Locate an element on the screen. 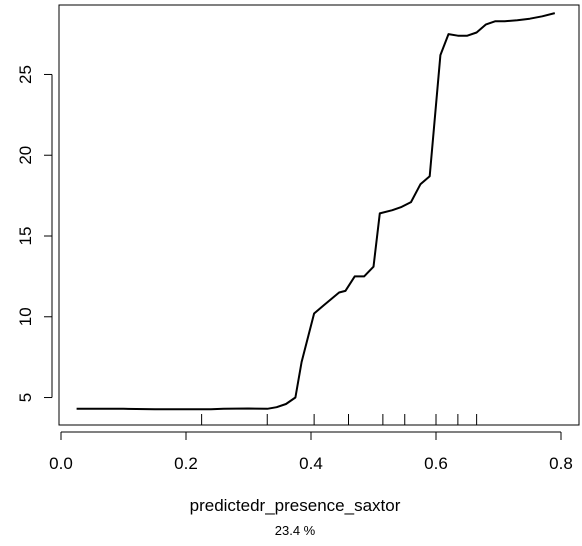 The height and width of the screenshot is (546, 582). x-axis-title: predictedr_presence_saxtor is located at coordinates (295, 505).